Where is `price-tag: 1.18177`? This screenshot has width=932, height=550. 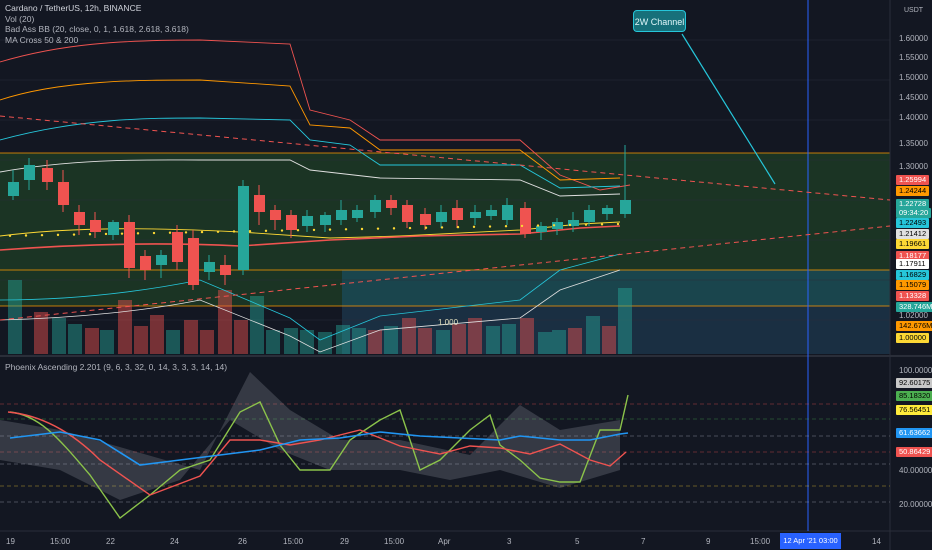
price-tag: 1.18177 is located at coordinates (913, 256).